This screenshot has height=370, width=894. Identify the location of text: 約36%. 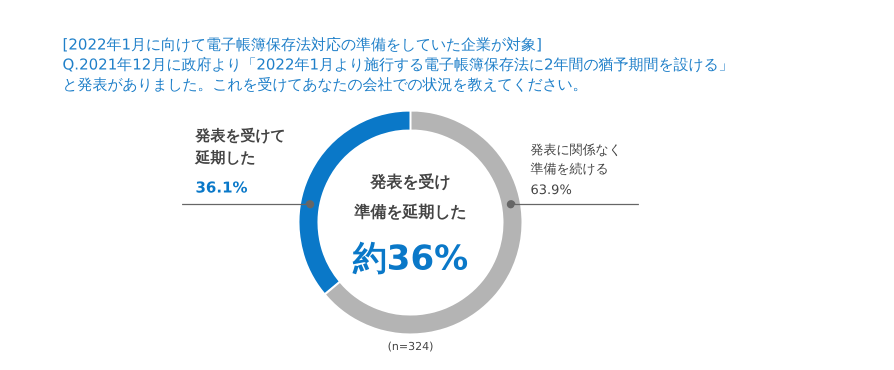
(410, 258).